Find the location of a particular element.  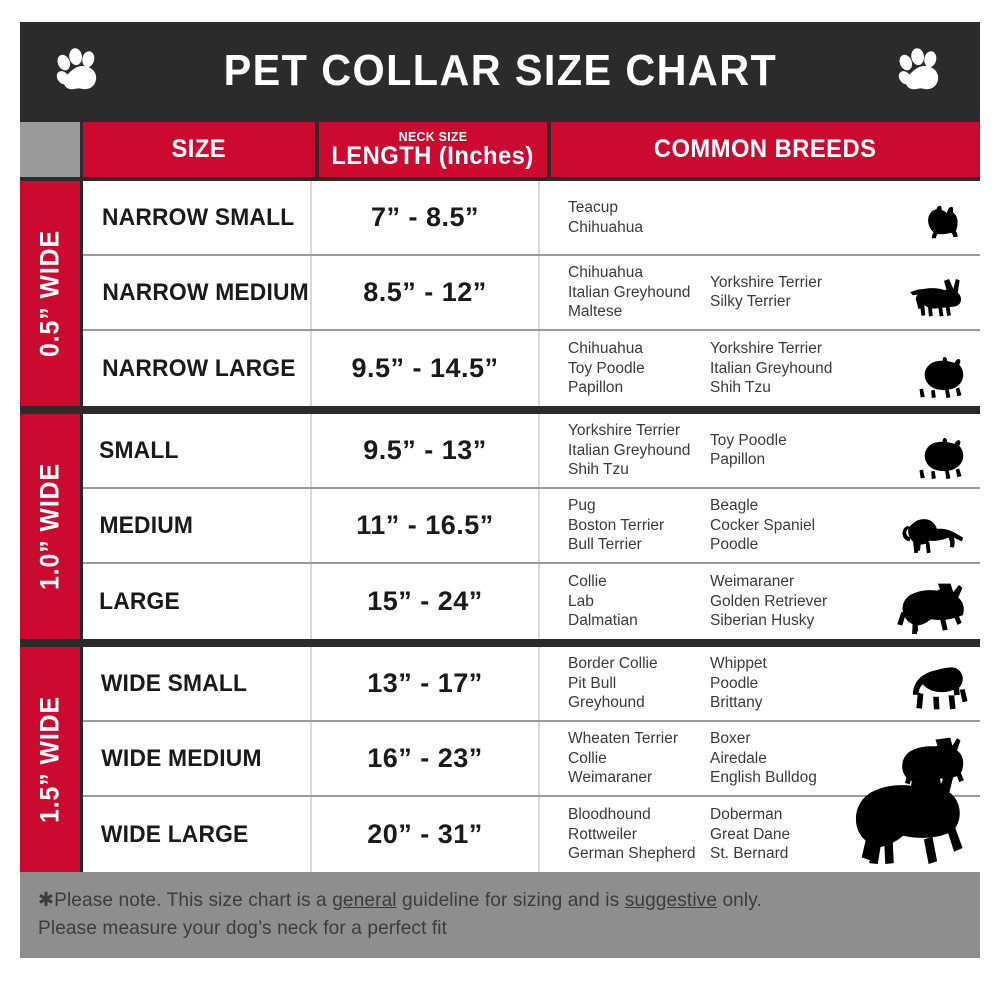

bulldog-silhouette-icon is located at coordinates (929, 689).